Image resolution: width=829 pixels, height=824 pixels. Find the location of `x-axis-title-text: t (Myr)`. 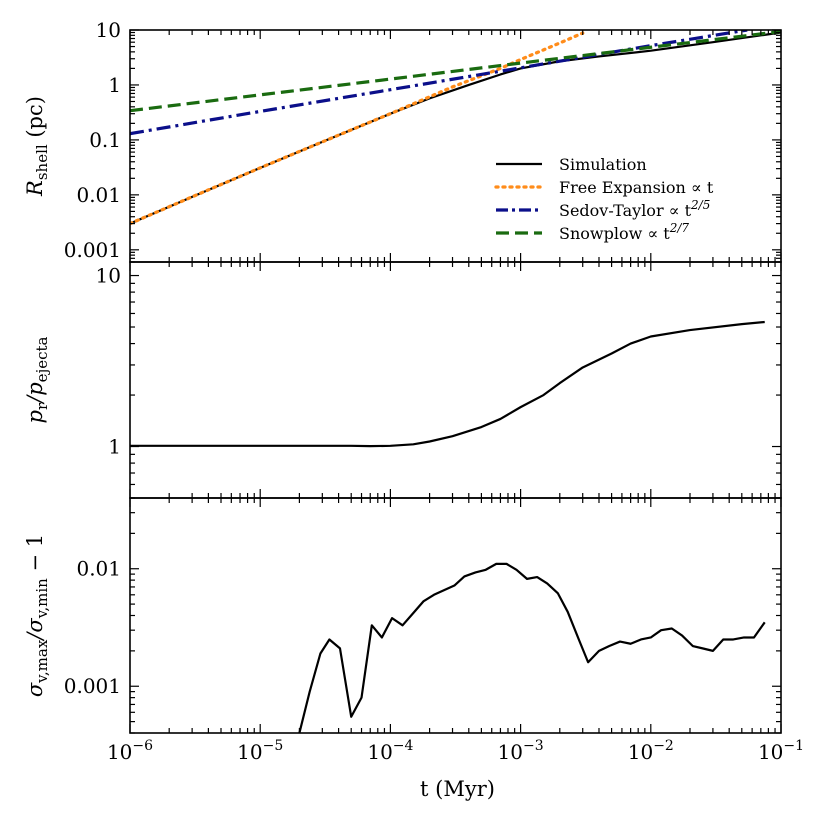

x-axis-title-text: t (Myr) is located at coordinates (457, 789).